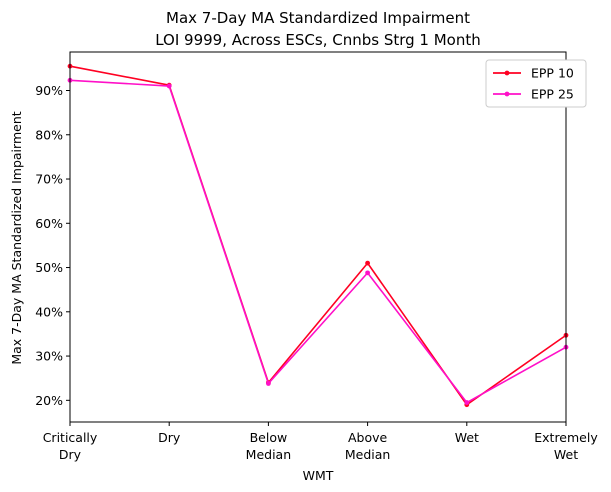 This screenshot has width=611, height=492. What do you see at coordinates (552, 94) in the screenshot?
I see `legend-label-epp-25: EPP 25` at bounding box center [552, 94].